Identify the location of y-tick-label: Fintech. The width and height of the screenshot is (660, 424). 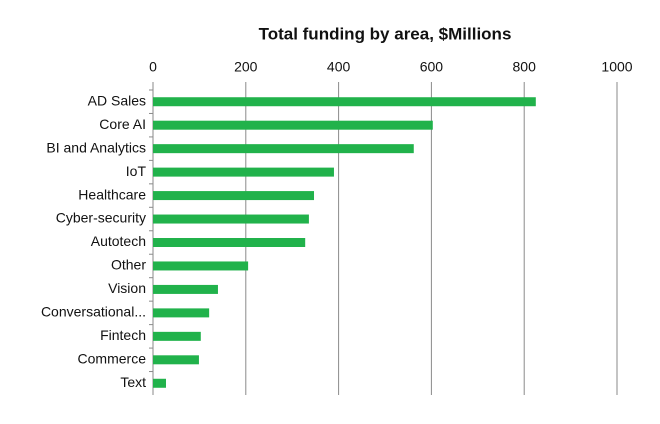
(123, 335).